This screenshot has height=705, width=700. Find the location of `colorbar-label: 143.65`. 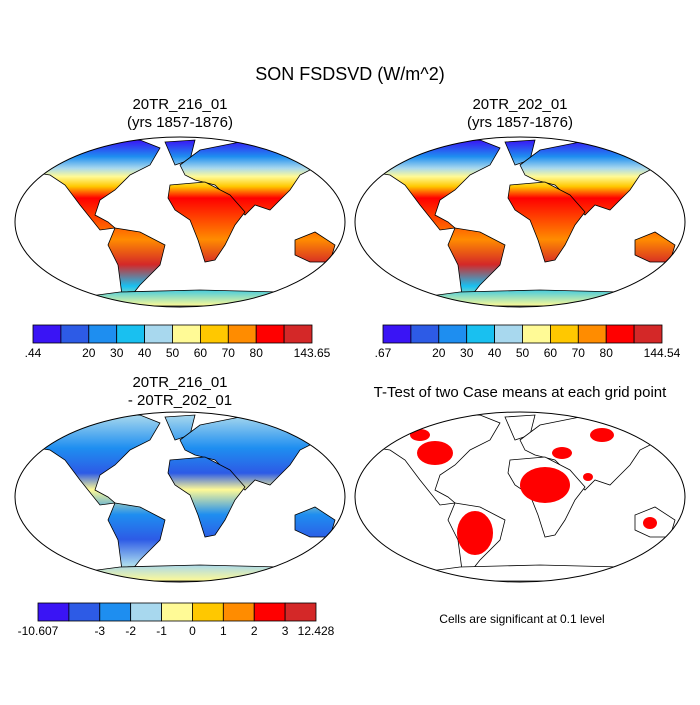

colorbar-label: 143.65 is located at coordinates (312, 353).